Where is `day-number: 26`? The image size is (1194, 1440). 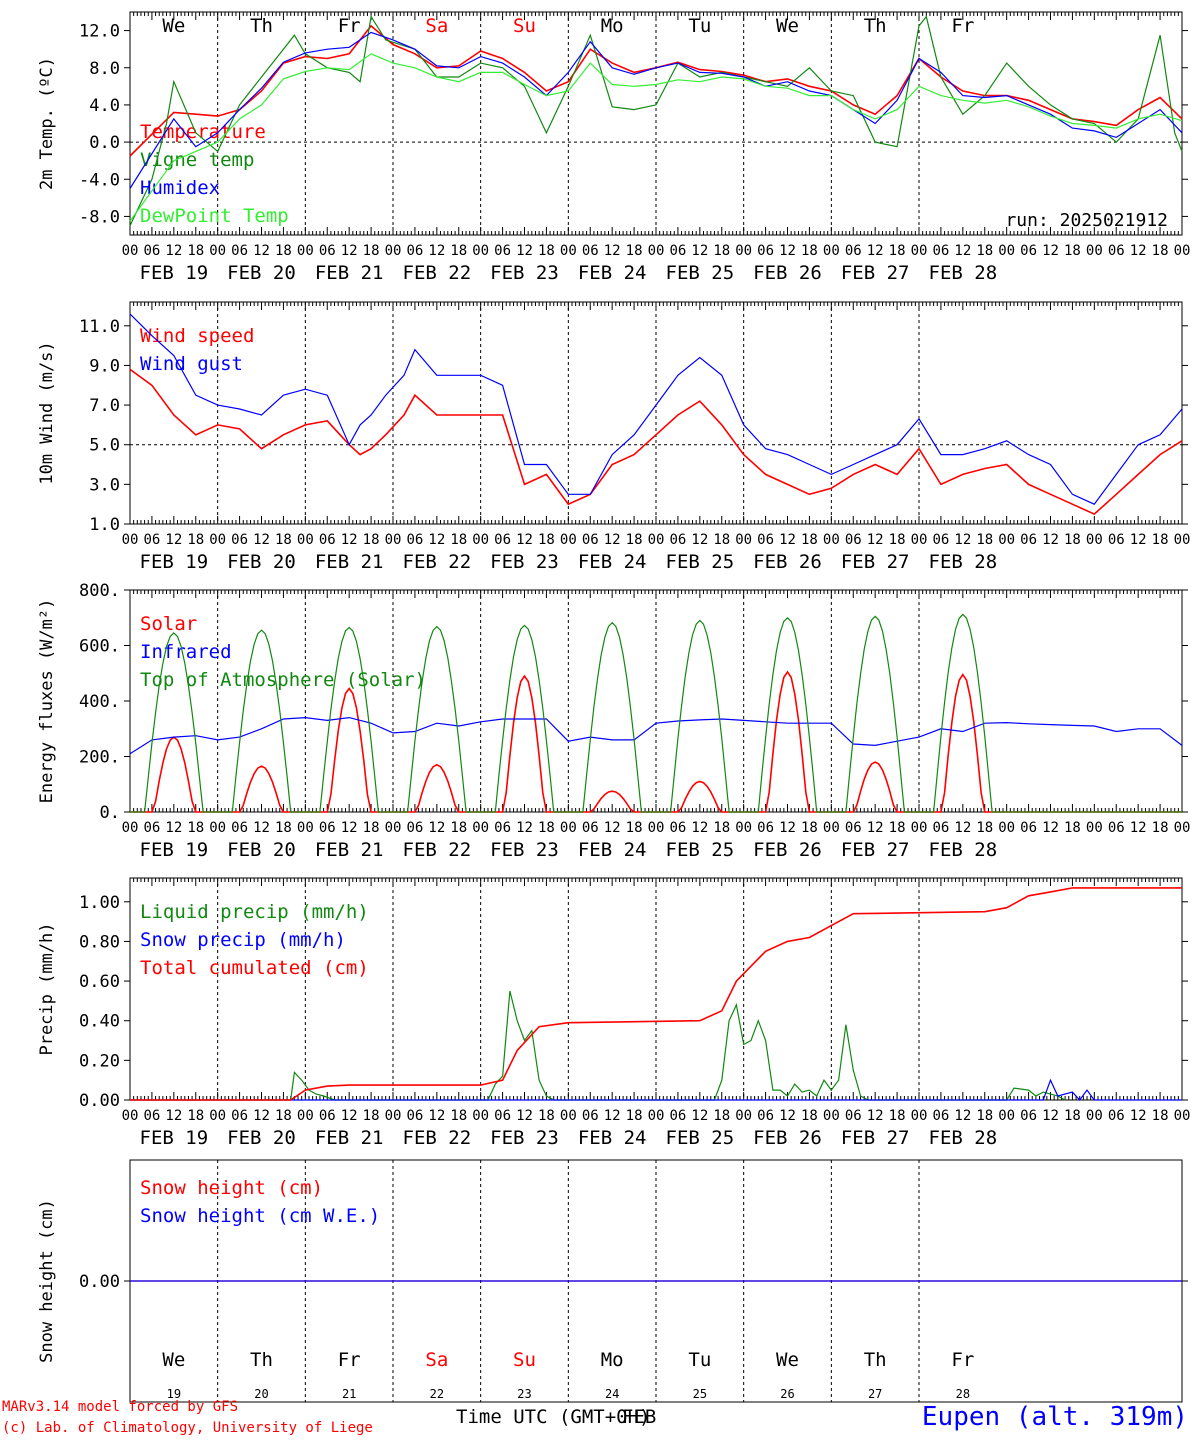 day-number: 26 is located at coordinates (787, 1394).